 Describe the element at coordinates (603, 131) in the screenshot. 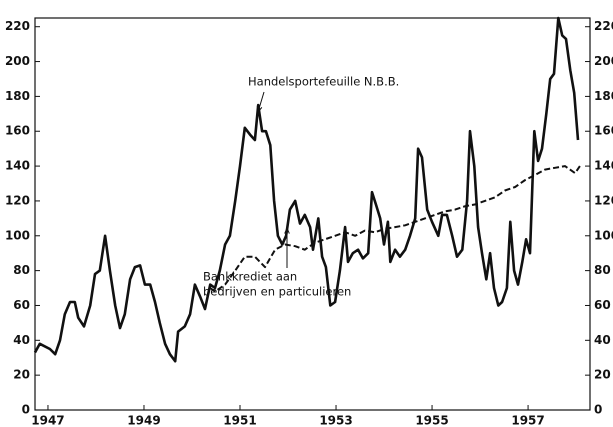

I see `y2-tick-label: 160` at that location.